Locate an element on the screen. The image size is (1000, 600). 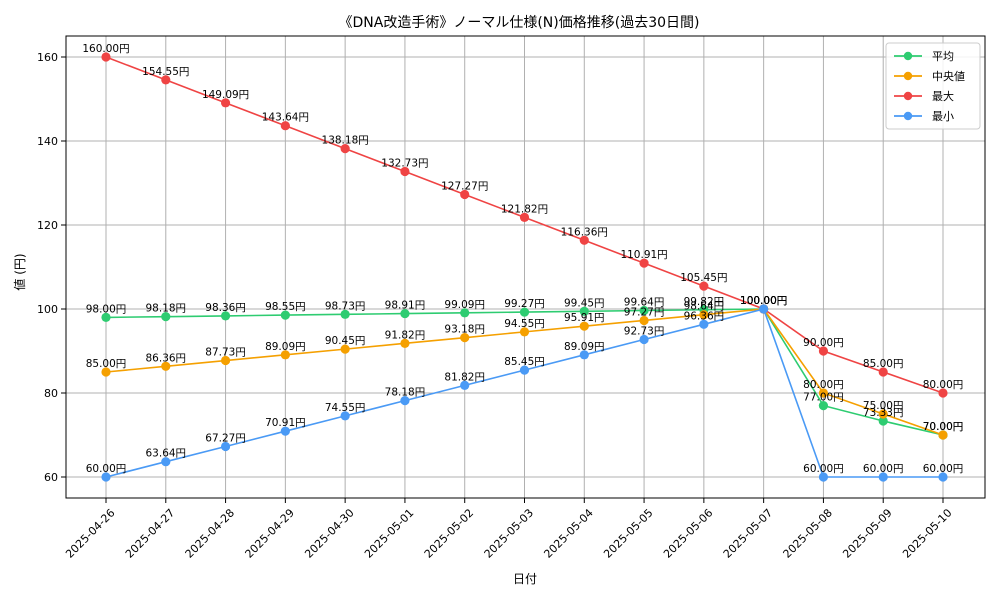
data-label: 98.73円 is located at coordinates (345, 306).